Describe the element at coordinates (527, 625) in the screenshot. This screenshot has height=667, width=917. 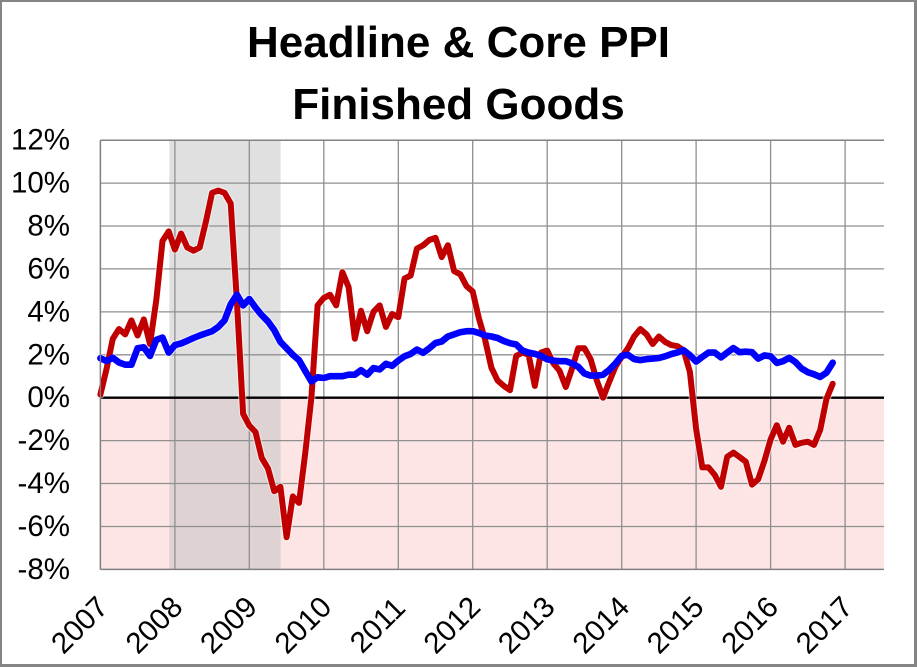
I see `svg-text: 2013` at that location.